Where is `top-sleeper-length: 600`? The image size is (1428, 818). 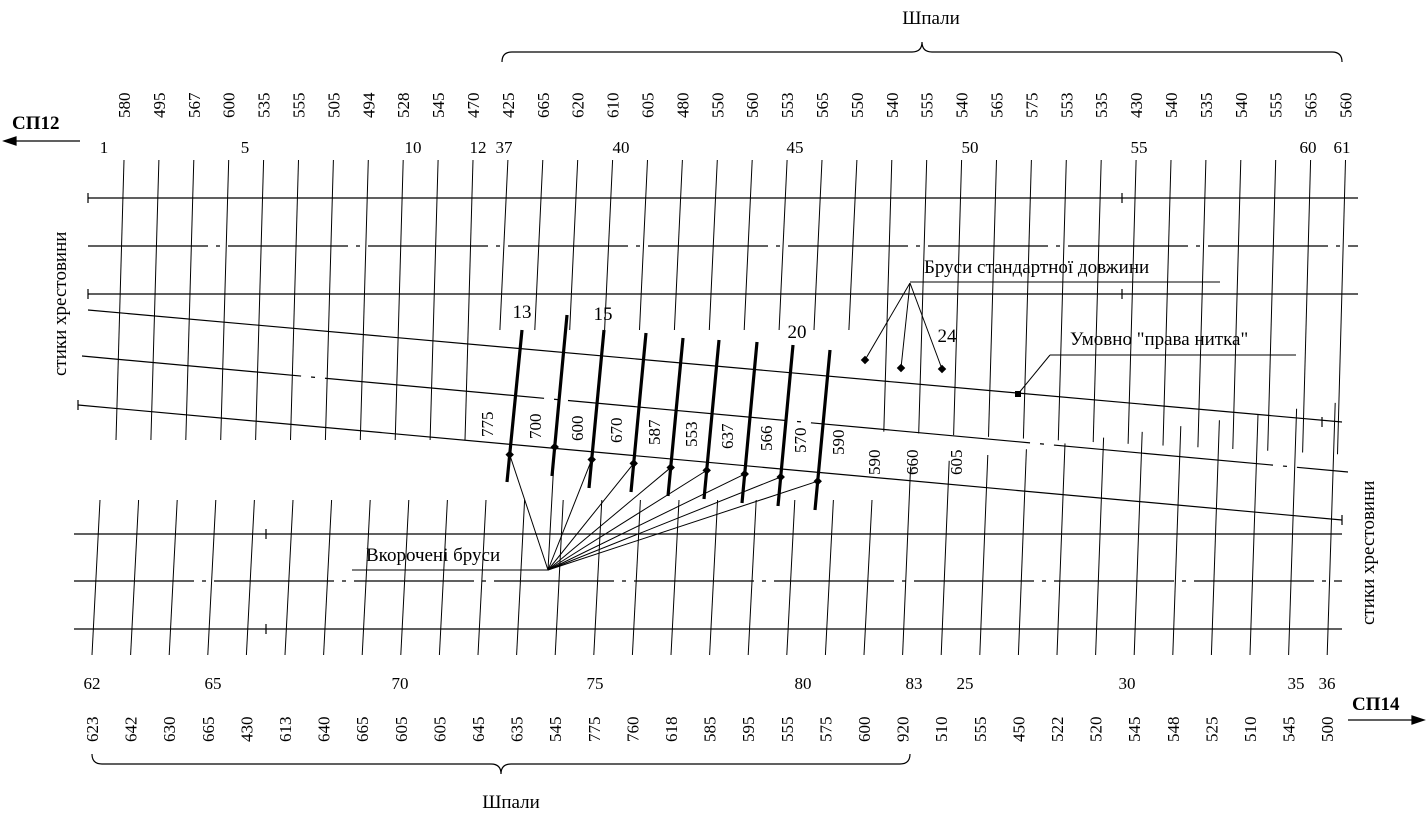
top-sleeper-length: 600 is located at coordinates (229, 106).